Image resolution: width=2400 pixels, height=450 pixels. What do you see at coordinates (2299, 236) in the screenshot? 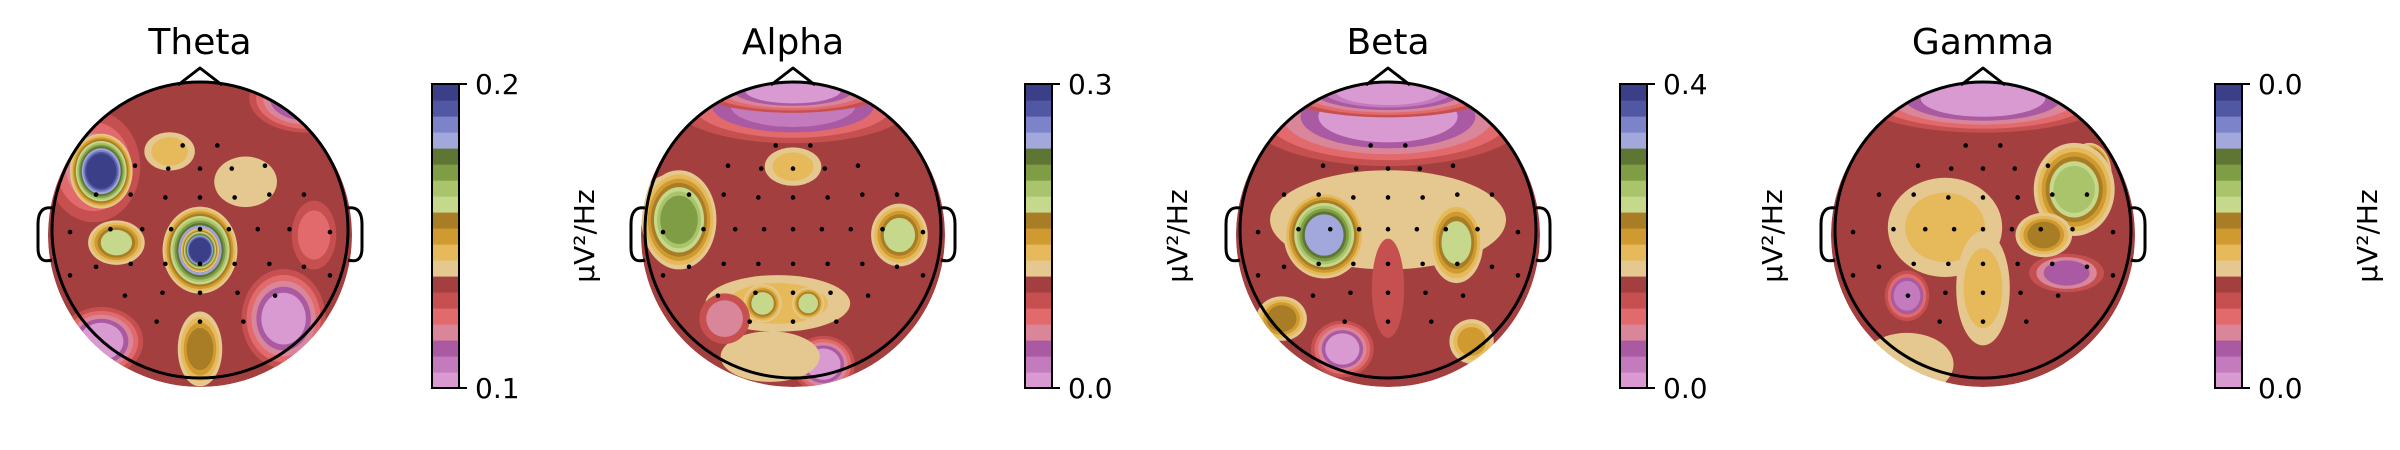
I see `colorbar: 0.0 0.0 µV²/Hz` at bounding box center [2299, 236].